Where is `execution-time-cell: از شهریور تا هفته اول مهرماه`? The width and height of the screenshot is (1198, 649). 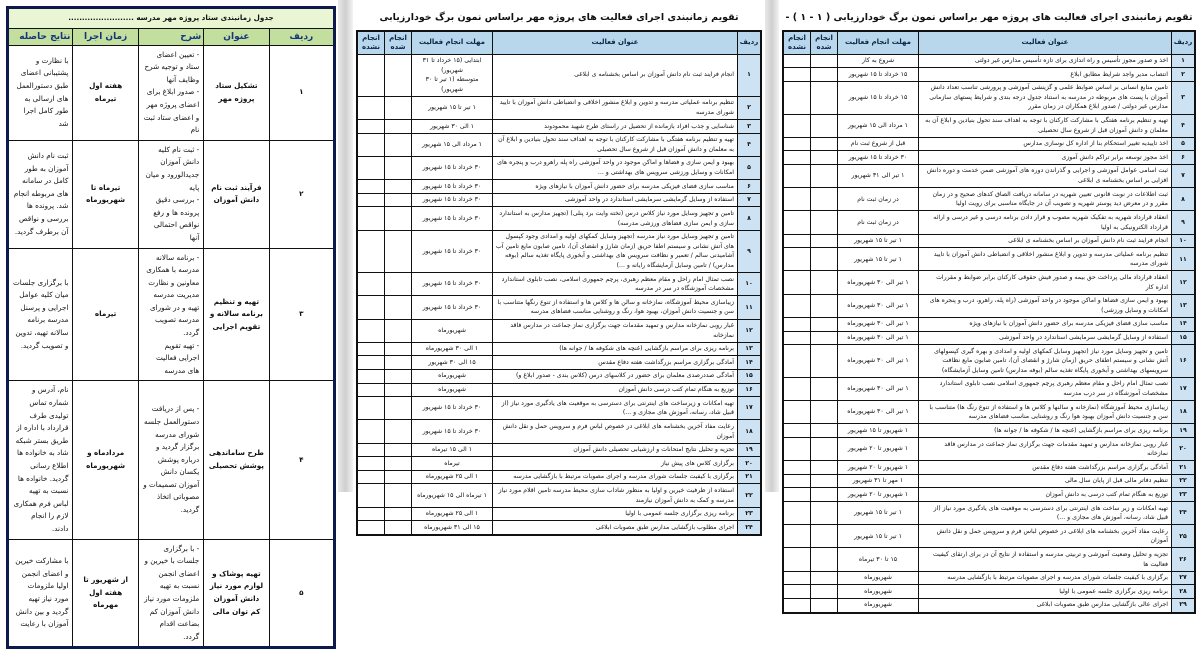 execution-time-cell: از شهریور تا هفته اول مهرماه is located at coordinates (105, 593).